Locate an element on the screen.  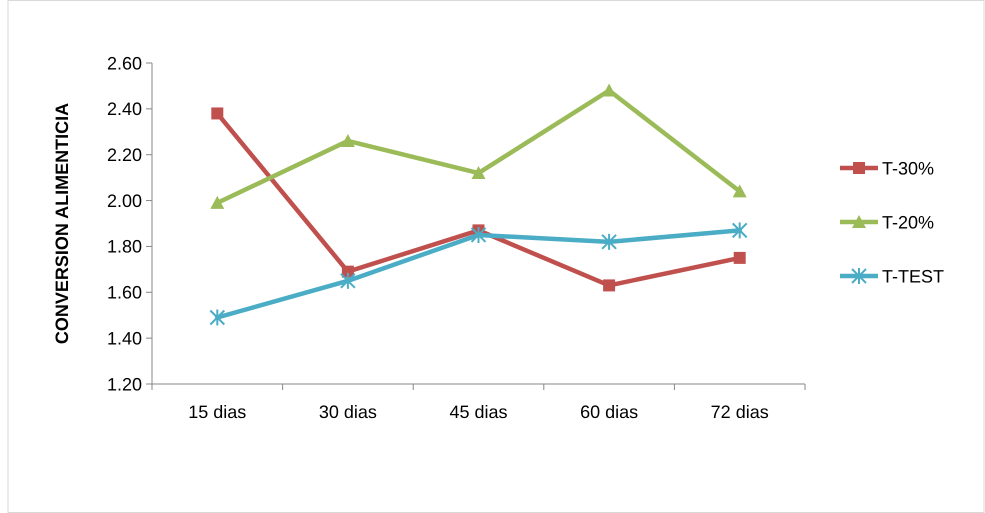
legend-label: T-TEST is located at coordinates (913, 276).